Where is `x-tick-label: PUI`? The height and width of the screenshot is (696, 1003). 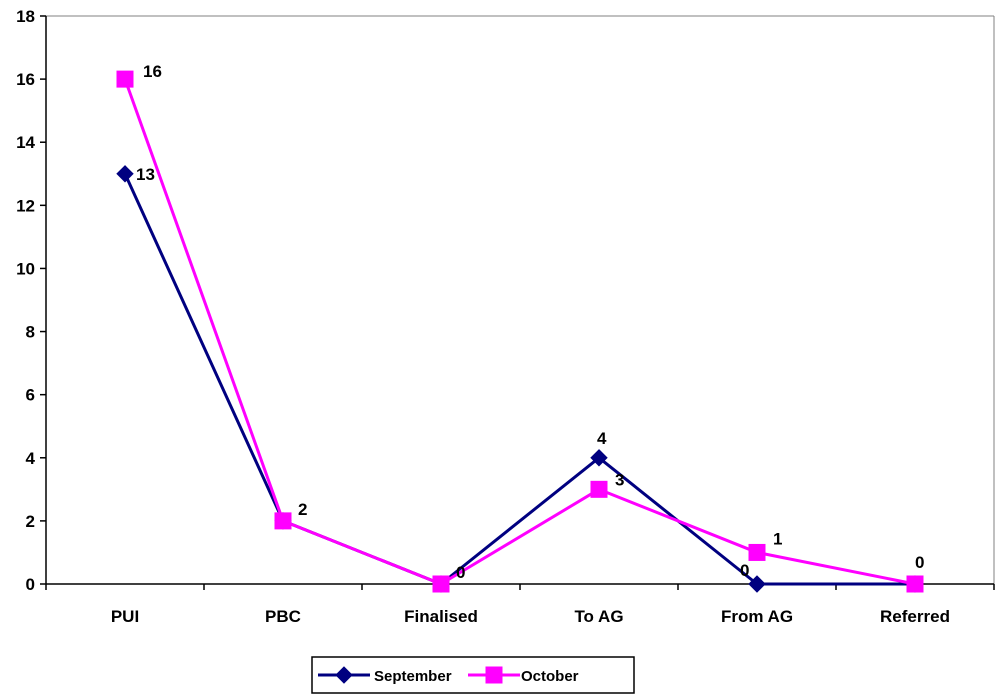
x-tick-label: PUI is located at coordinates (125, 616).